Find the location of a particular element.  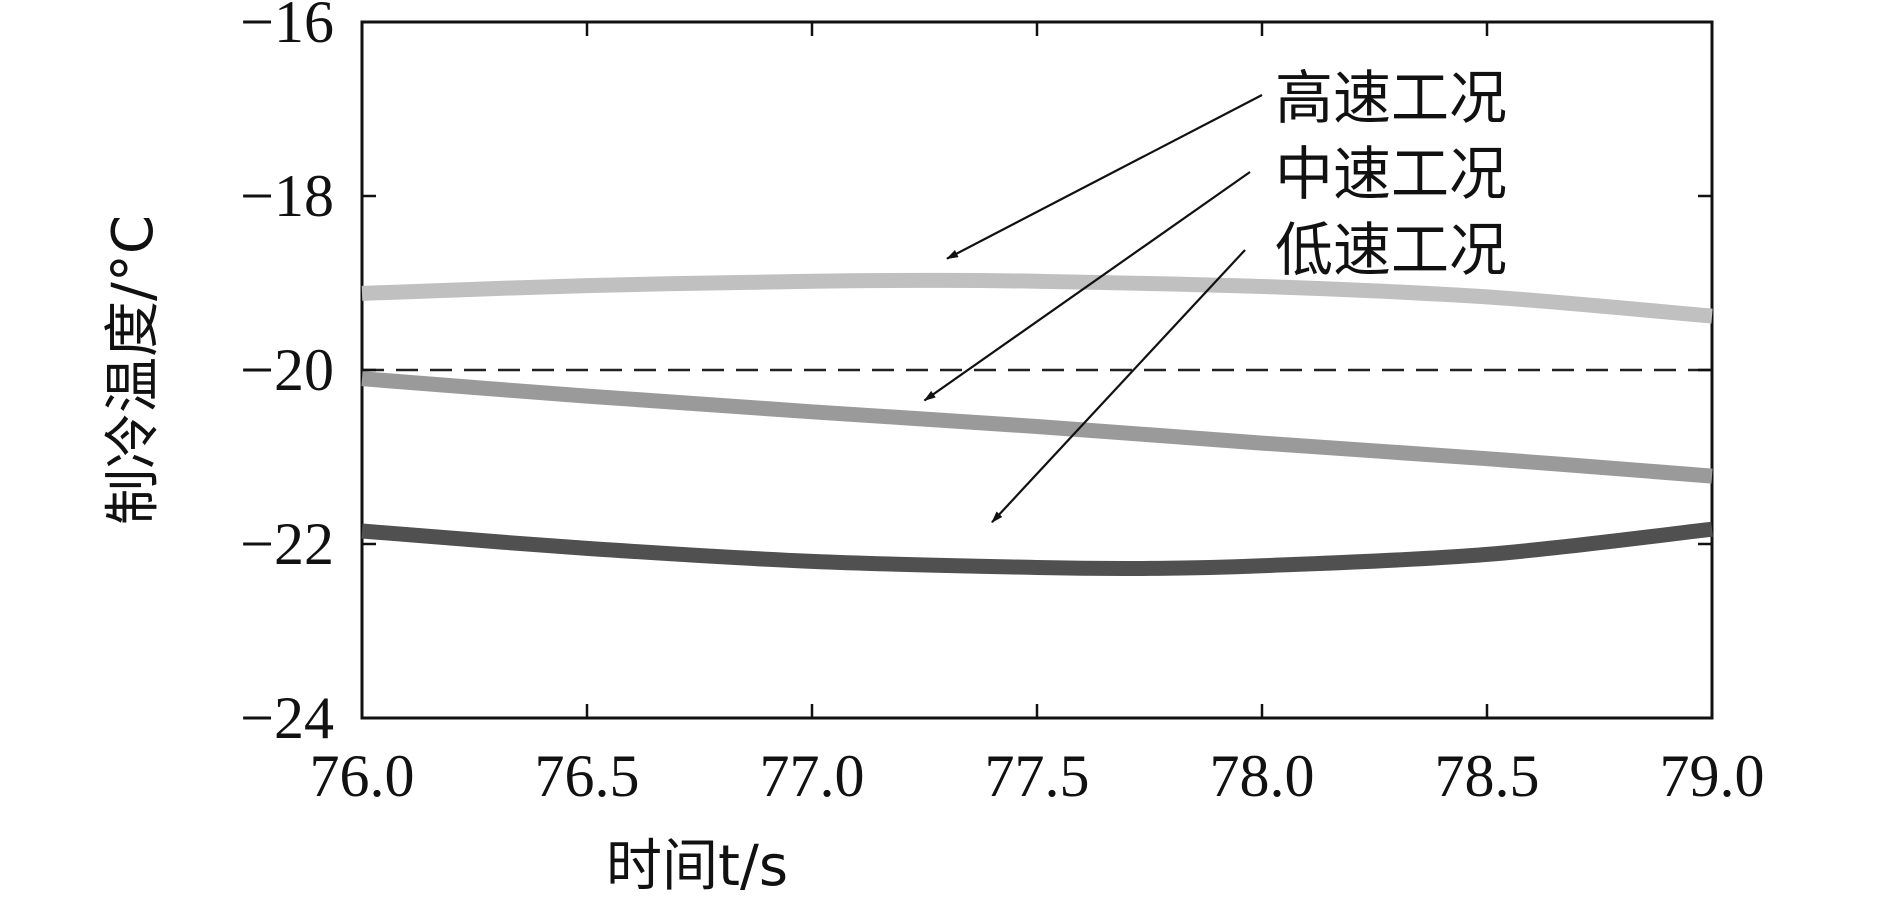

series-line-low-speed is located at coordinates (1037, 549).